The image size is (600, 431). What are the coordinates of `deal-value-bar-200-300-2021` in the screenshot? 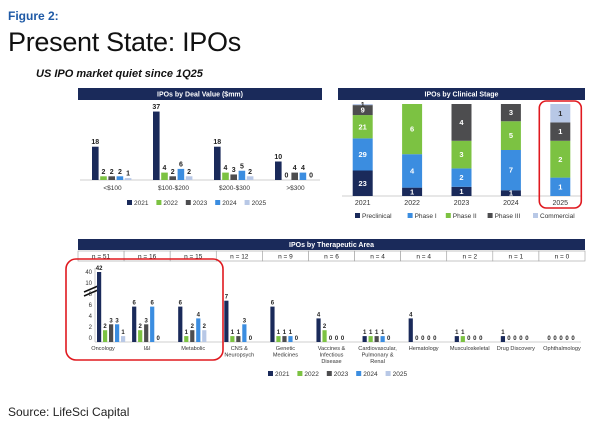 It's located at (217, 163).